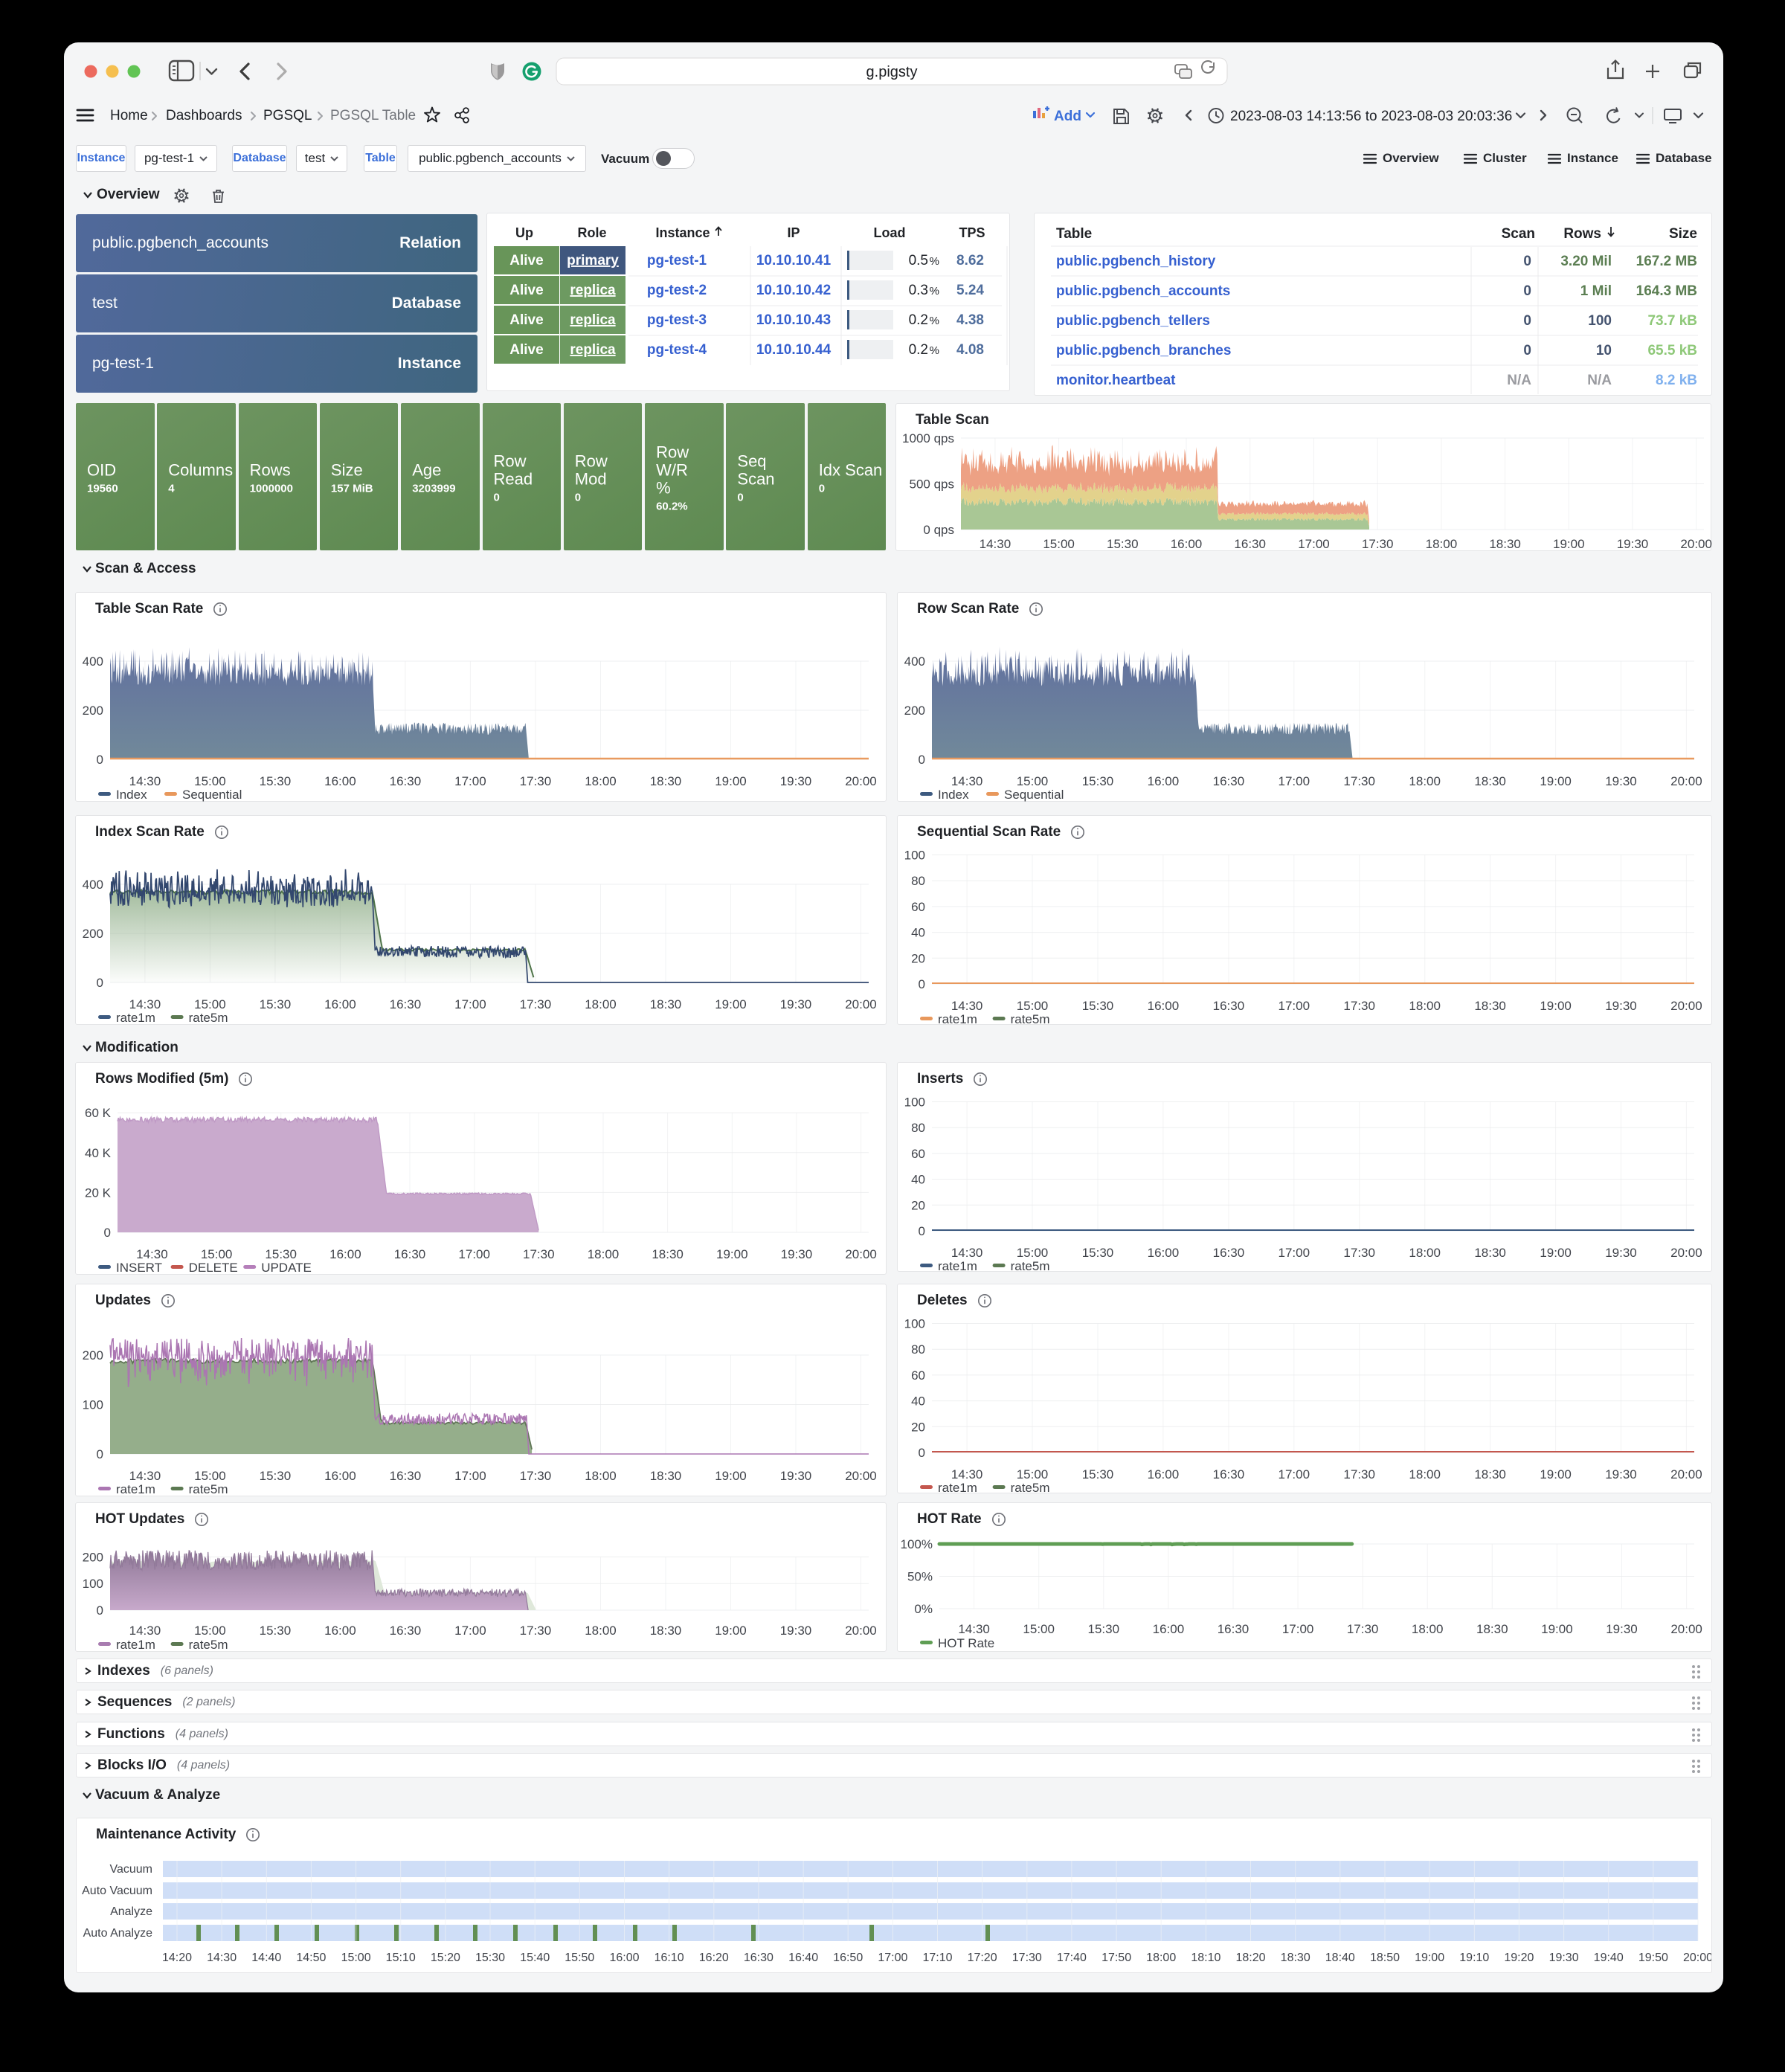 Image resolution: width=1785 pixels, height=2072 pixels. Describe the element at coordinates (970, 260) in the screenshot. I see `svg-text: 8.62` at that location.